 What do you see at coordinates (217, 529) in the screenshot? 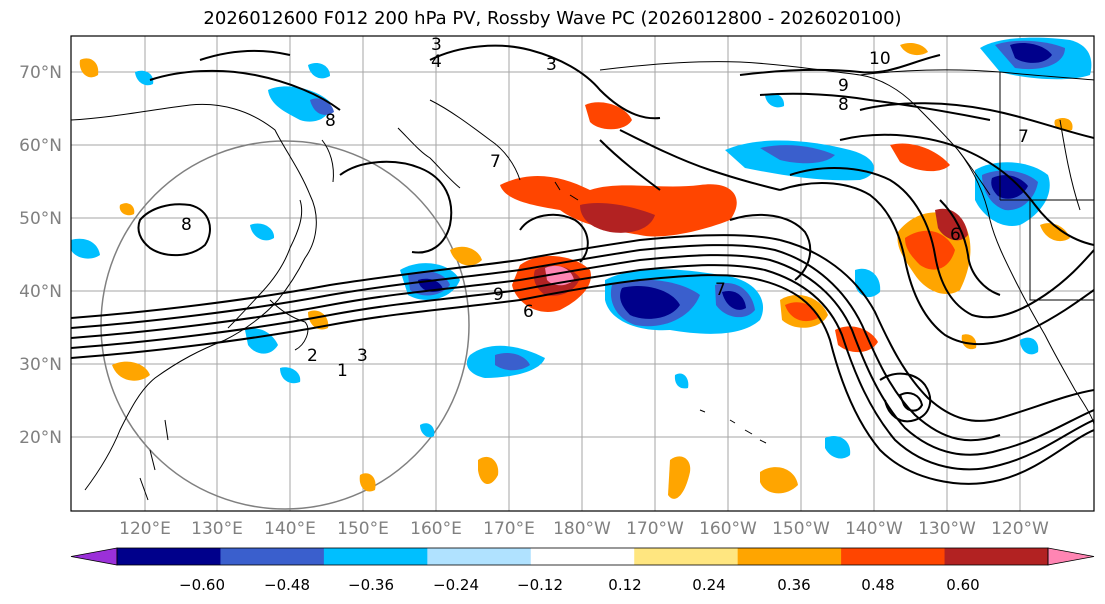
I see `lon-label: 130°E` at bounding box center [217, 529].